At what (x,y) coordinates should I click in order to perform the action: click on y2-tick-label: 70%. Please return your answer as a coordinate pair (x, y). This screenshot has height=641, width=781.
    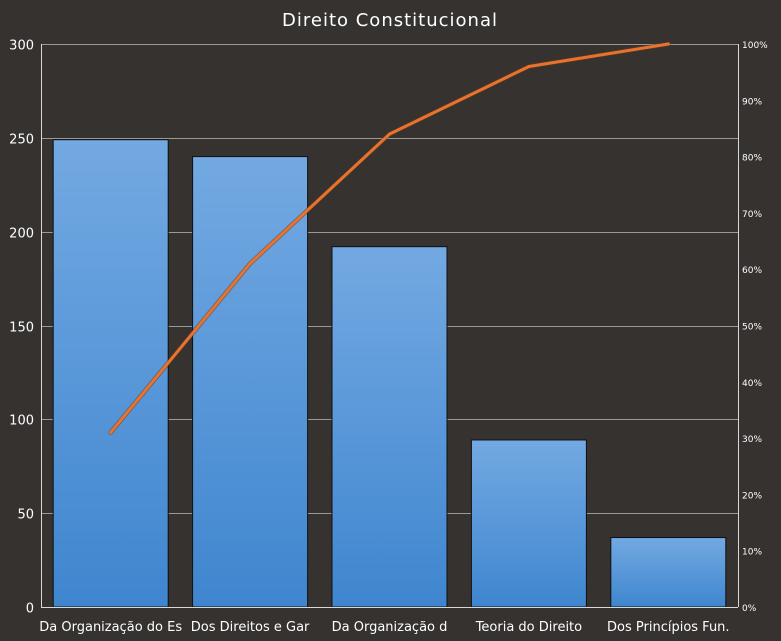
    Looking at the image, I should click on (752, 215).